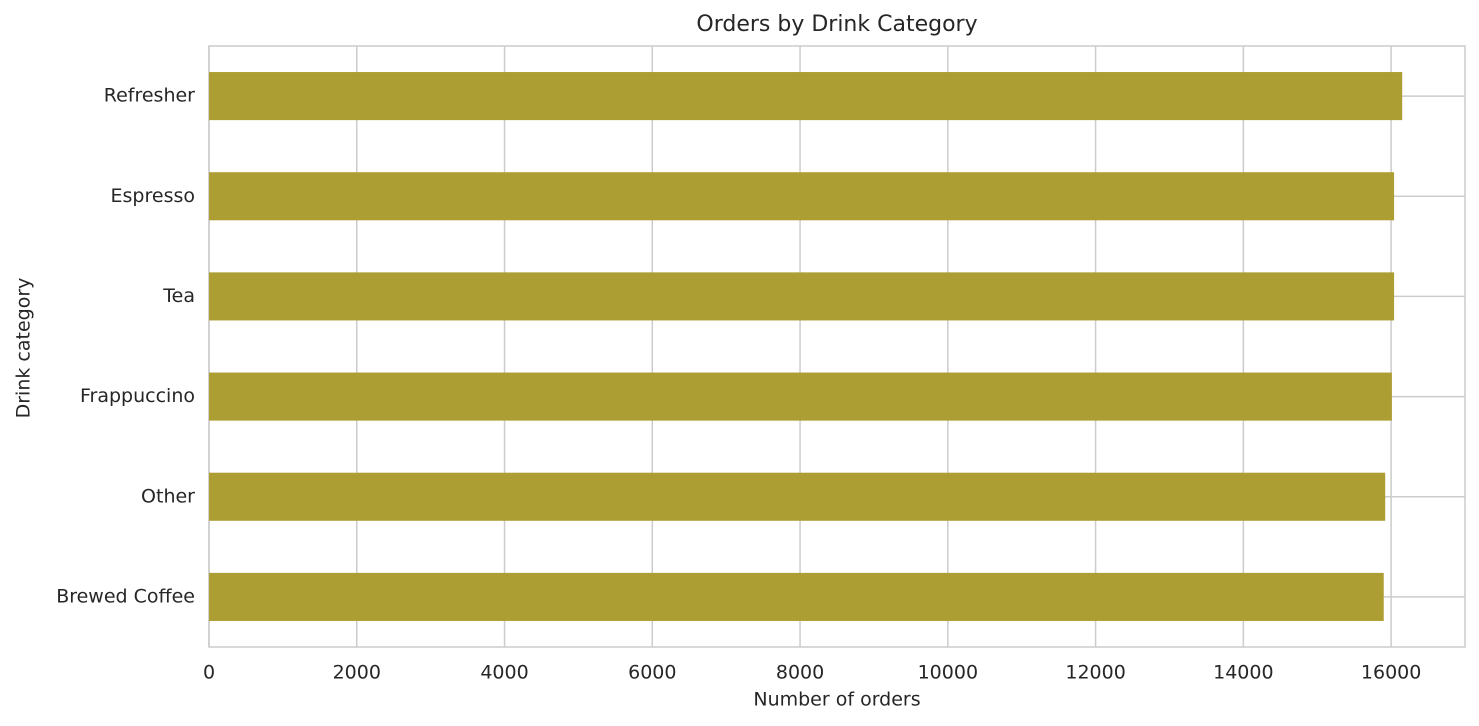 The width and height of the screenshot is (1479, 726). Describe the element at coordinates (1095, 673) in the screenshot. I see `x-tick-label: 12000` at that location.